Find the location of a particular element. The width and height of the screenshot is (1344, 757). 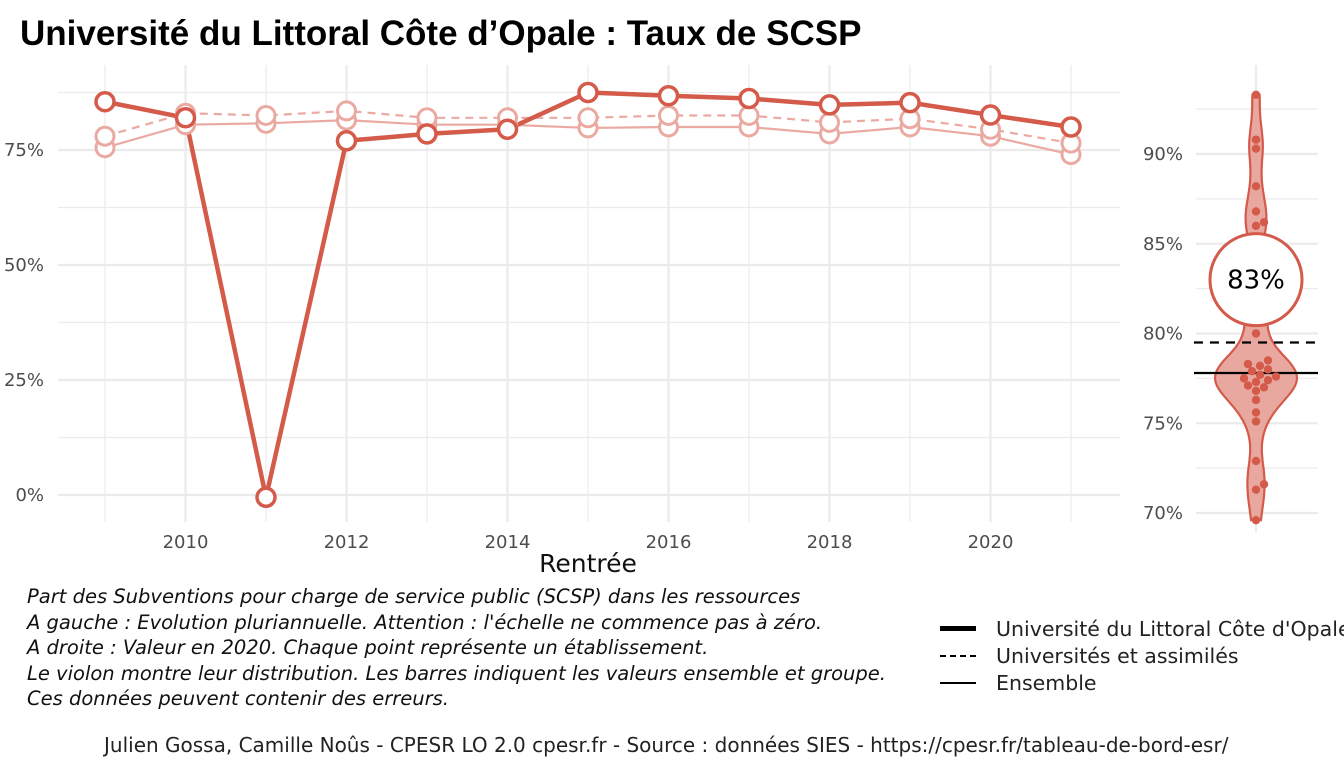

legend-item: Université du Littoral Côte d'Opale is located at coordinates (1141, 628).